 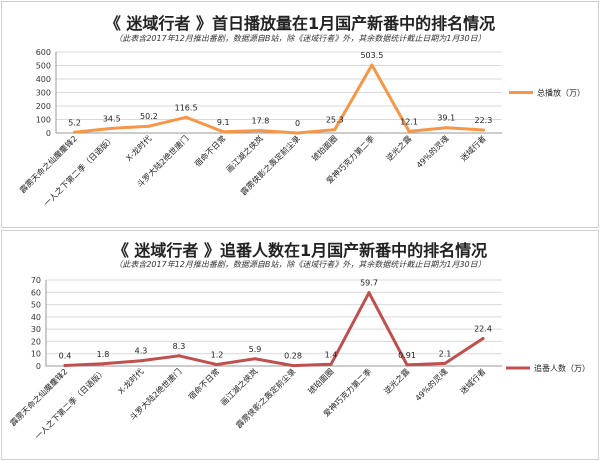 What do you see at coordinates (74, 122) in the screenshot?
I see `data-label: 5.2` at bounding box center [74, 122].